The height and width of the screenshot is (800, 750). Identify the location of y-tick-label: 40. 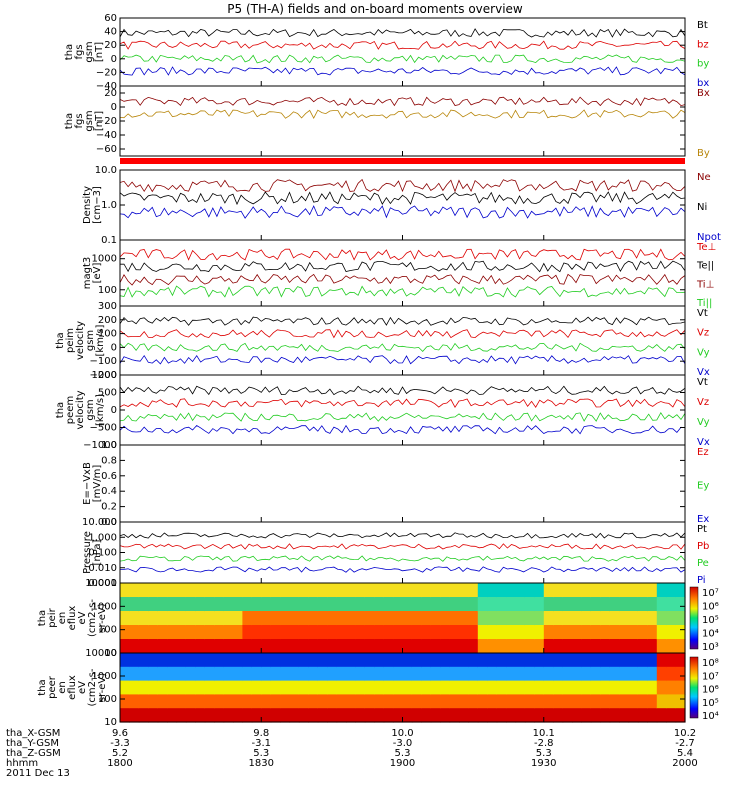
(110, 32).